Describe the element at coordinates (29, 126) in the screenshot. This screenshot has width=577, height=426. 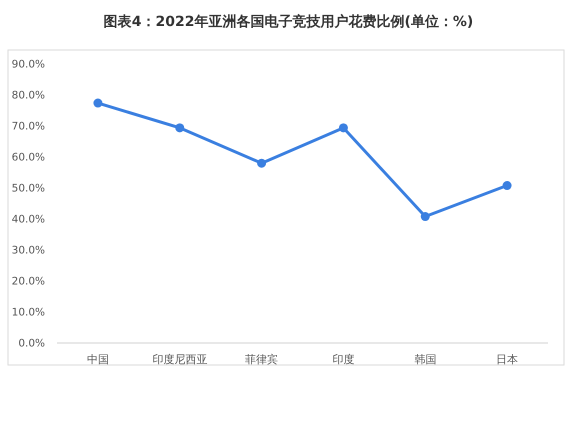
I see `y-tick-label: 70.0%` at that location.